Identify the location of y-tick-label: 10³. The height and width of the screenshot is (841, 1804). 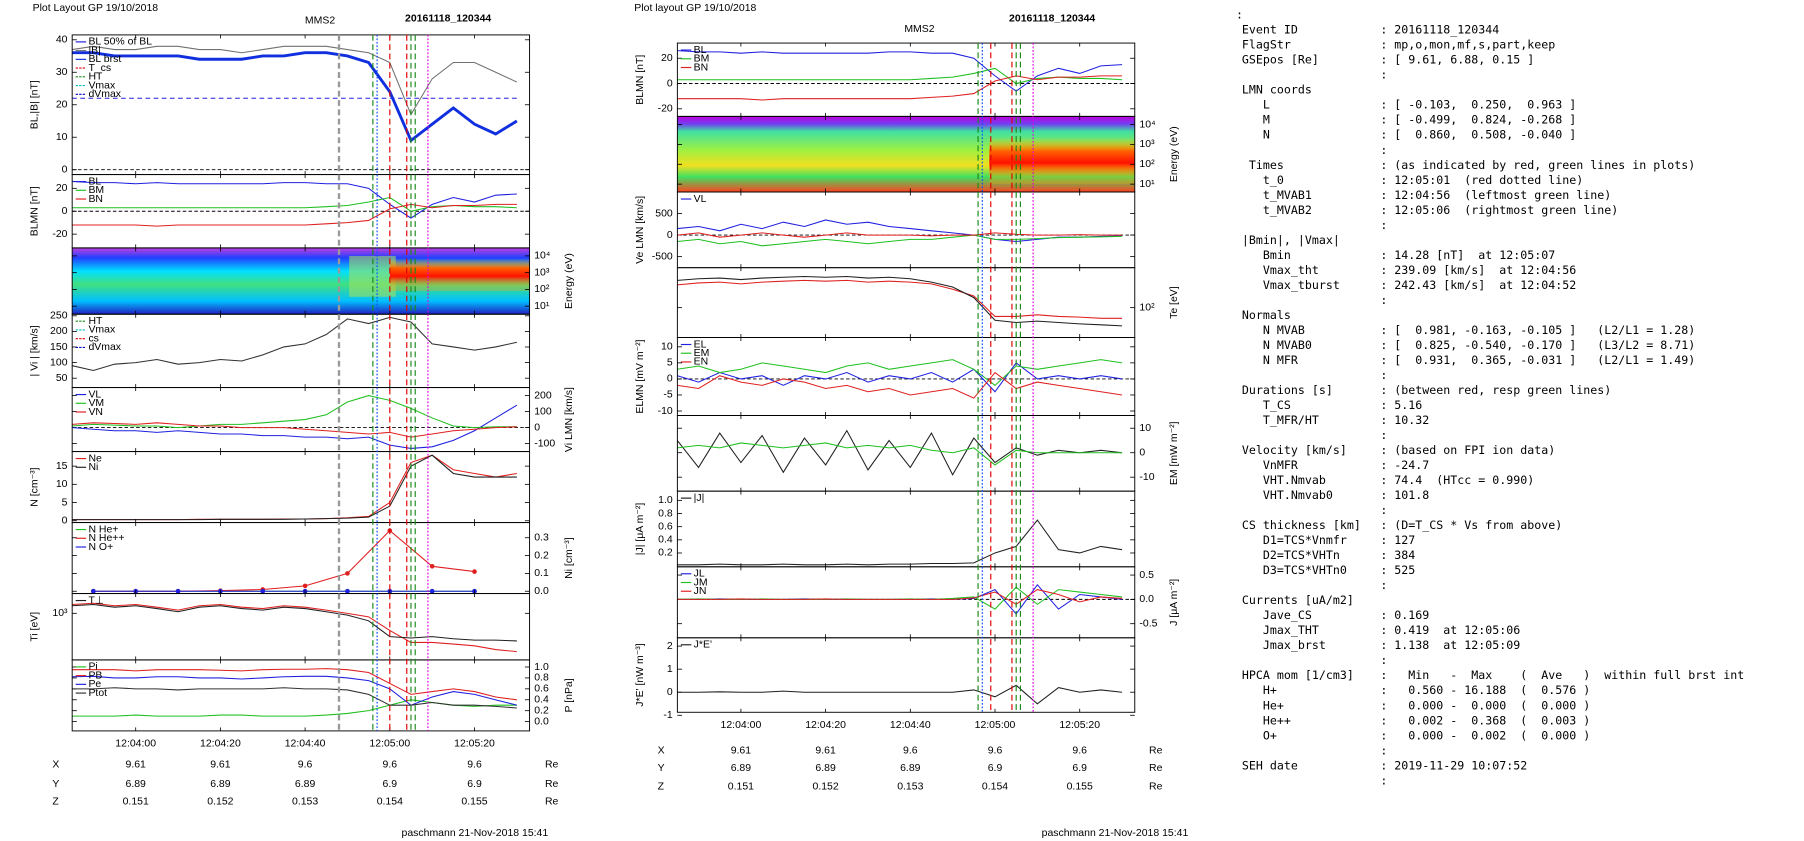
(1147, 144).